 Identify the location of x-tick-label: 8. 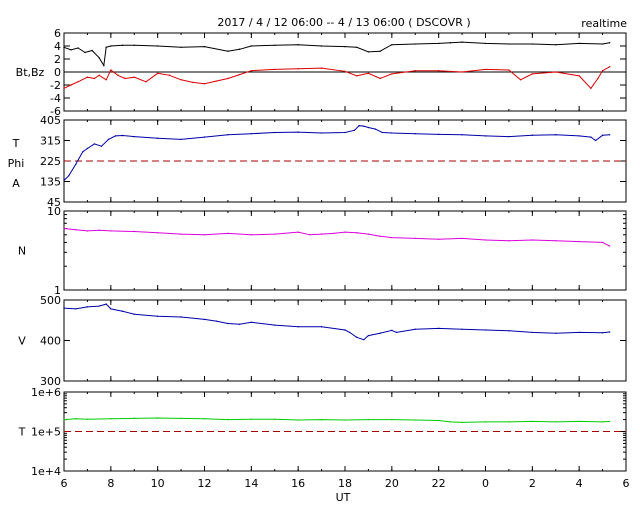
(110, 483).